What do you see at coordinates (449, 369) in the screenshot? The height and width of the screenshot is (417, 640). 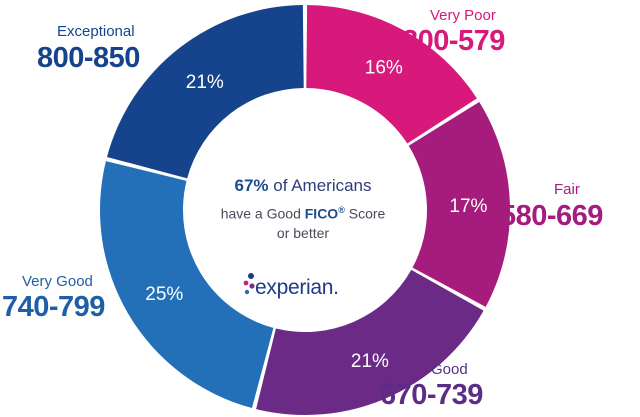 I see `label-good: Good` at bounding box center [449, 369].